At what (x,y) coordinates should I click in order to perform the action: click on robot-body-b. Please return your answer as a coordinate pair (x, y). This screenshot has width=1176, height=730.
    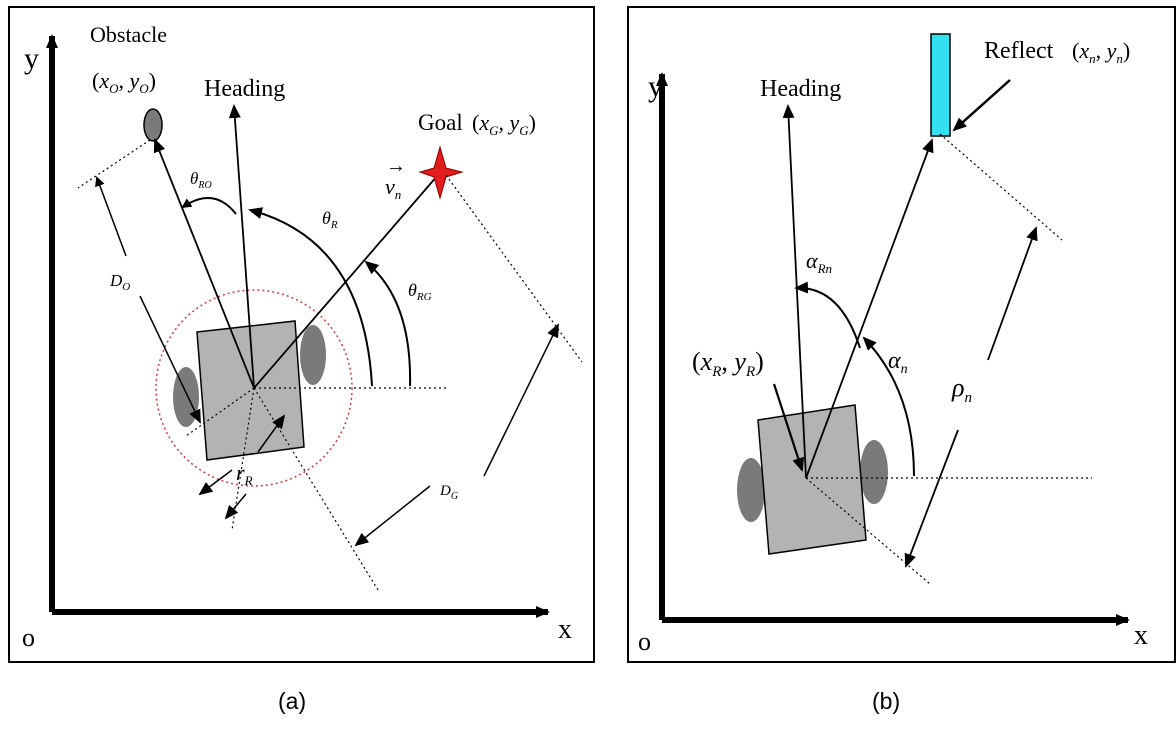
    Looking at the image, I should click on (812, 479).